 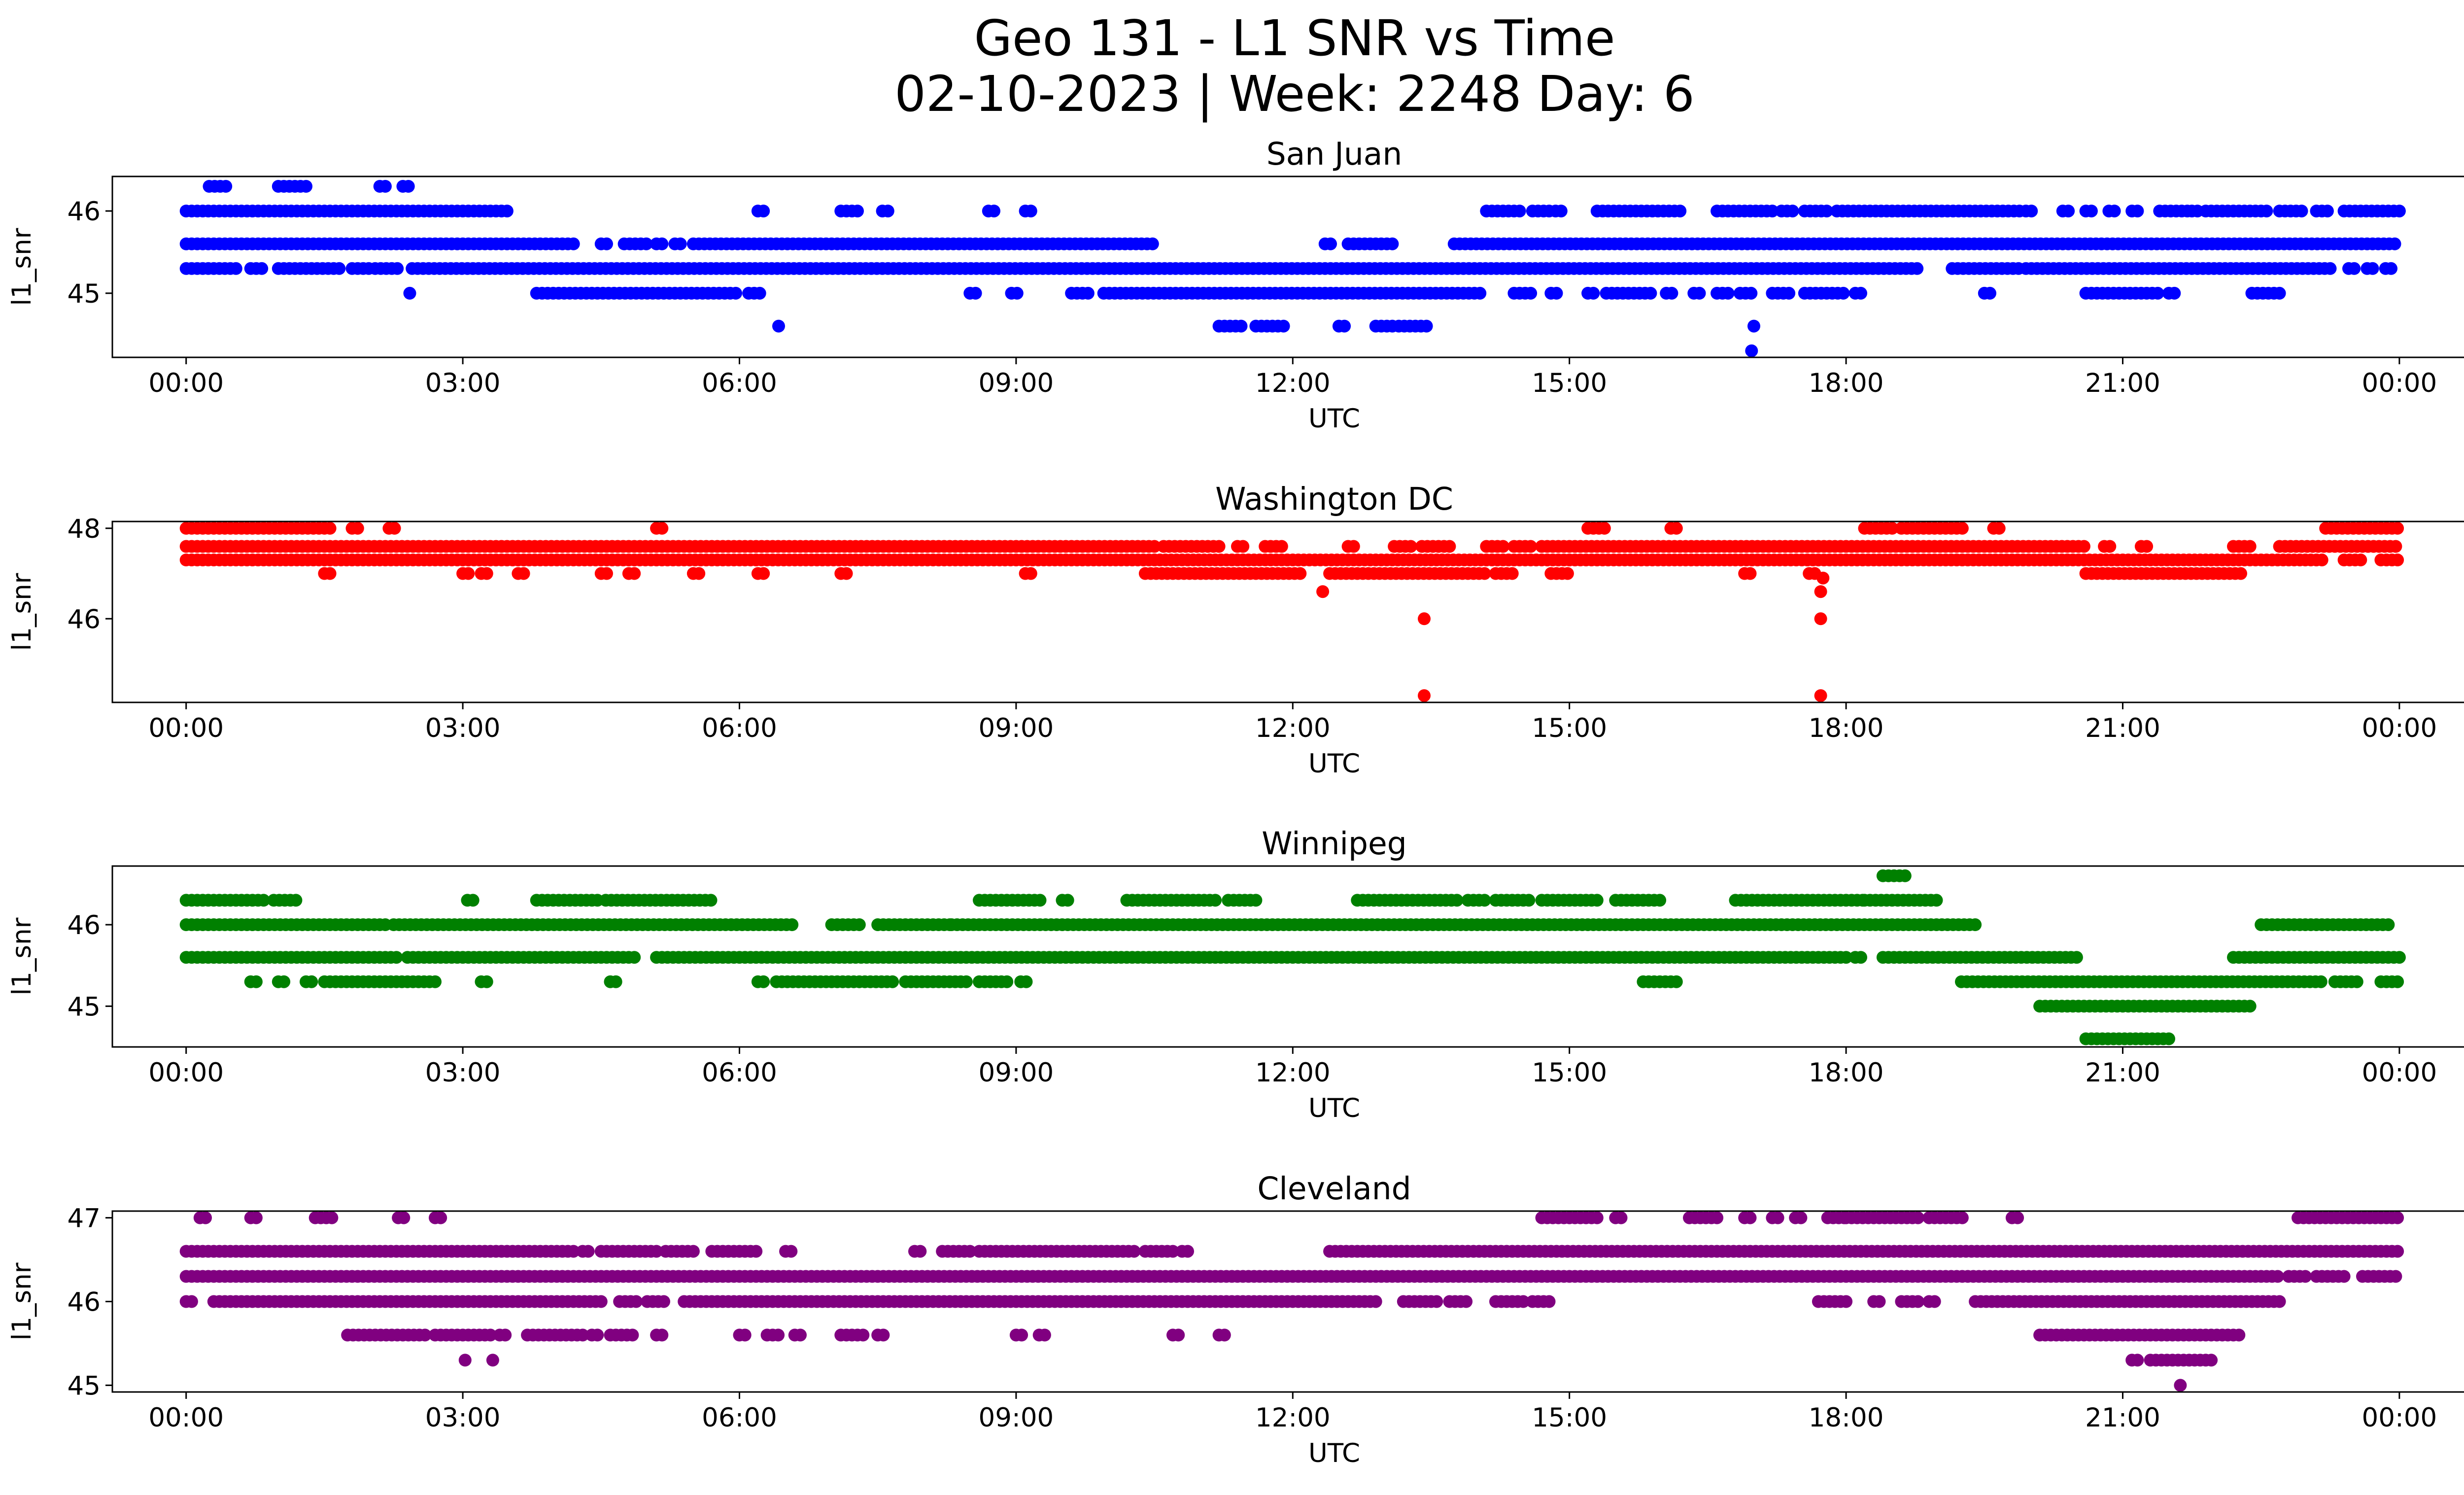 What do you see at coordinates (1293, 1073) in the screenshot?
I see `x-tick-label: 12:00` at bounding box center [1293, 1073].